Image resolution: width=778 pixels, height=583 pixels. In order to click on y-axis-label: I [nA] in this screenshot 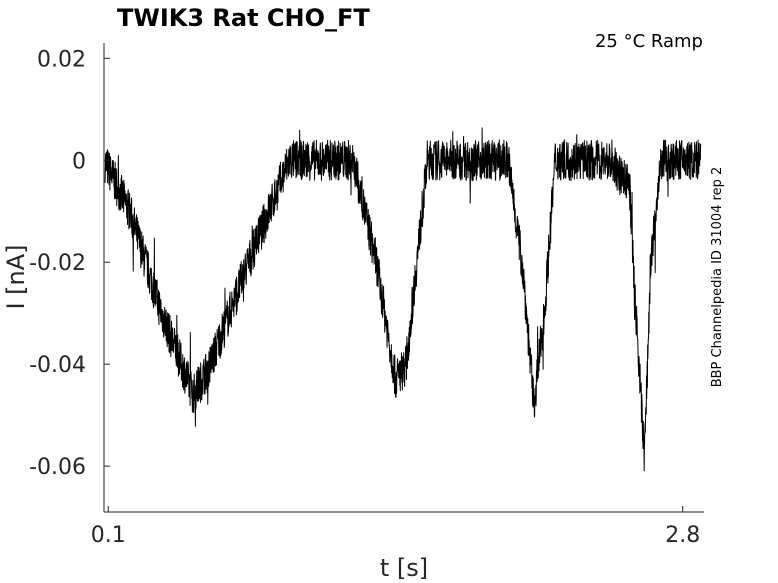, I will do `click(16, 276)`.